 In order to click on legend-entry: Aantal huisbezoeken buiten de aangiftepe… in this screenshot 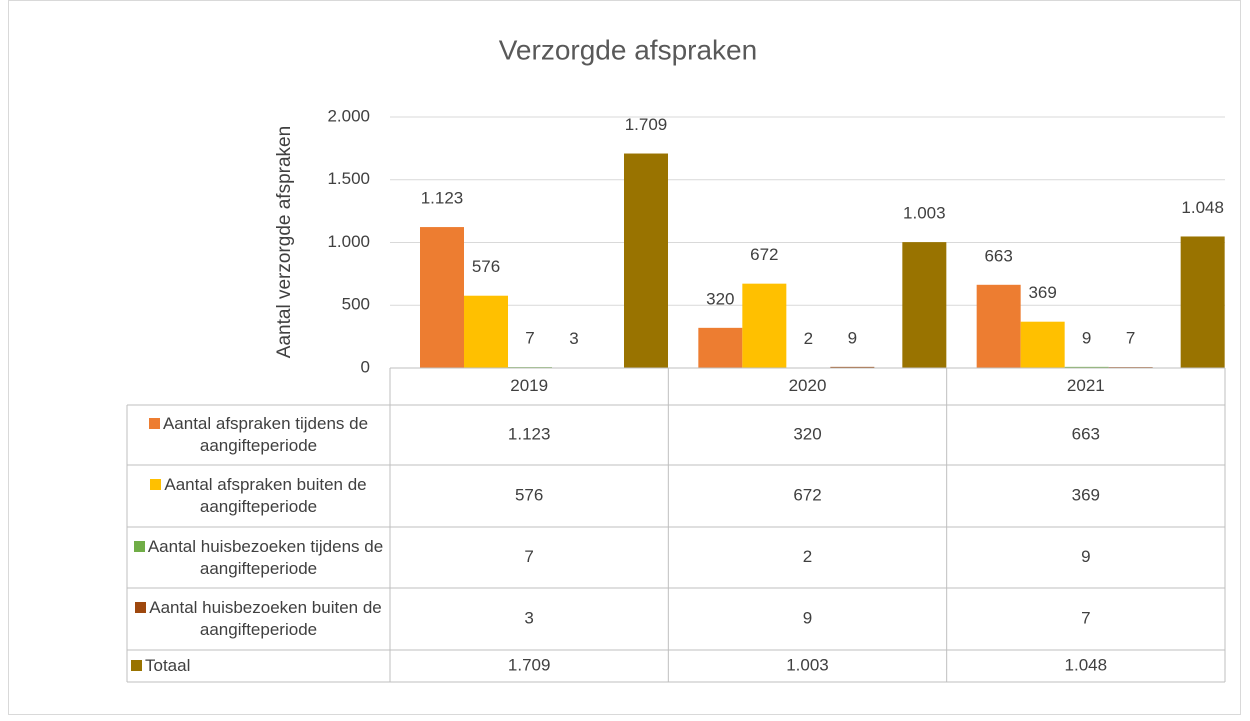, I will do `click(258, 619)`.